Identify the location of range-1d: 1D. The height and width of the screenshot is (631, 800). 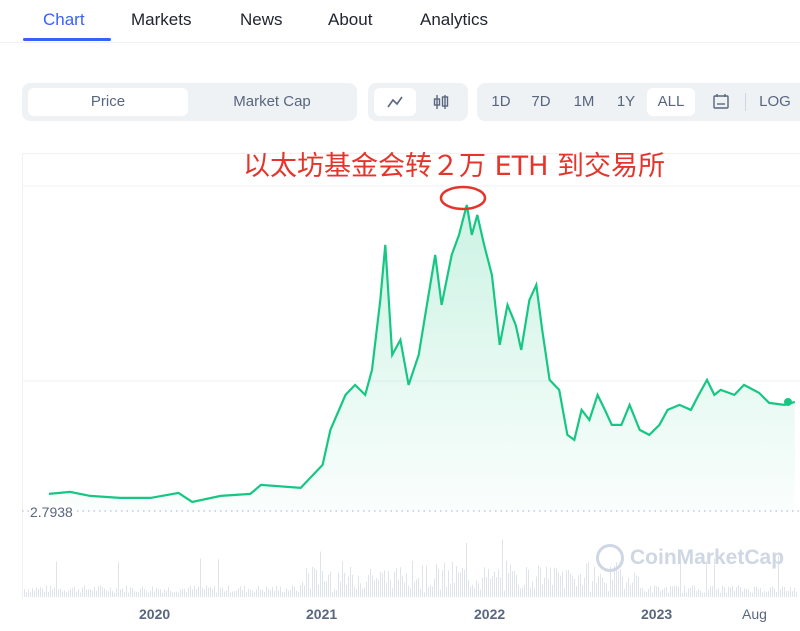
(501, 101).